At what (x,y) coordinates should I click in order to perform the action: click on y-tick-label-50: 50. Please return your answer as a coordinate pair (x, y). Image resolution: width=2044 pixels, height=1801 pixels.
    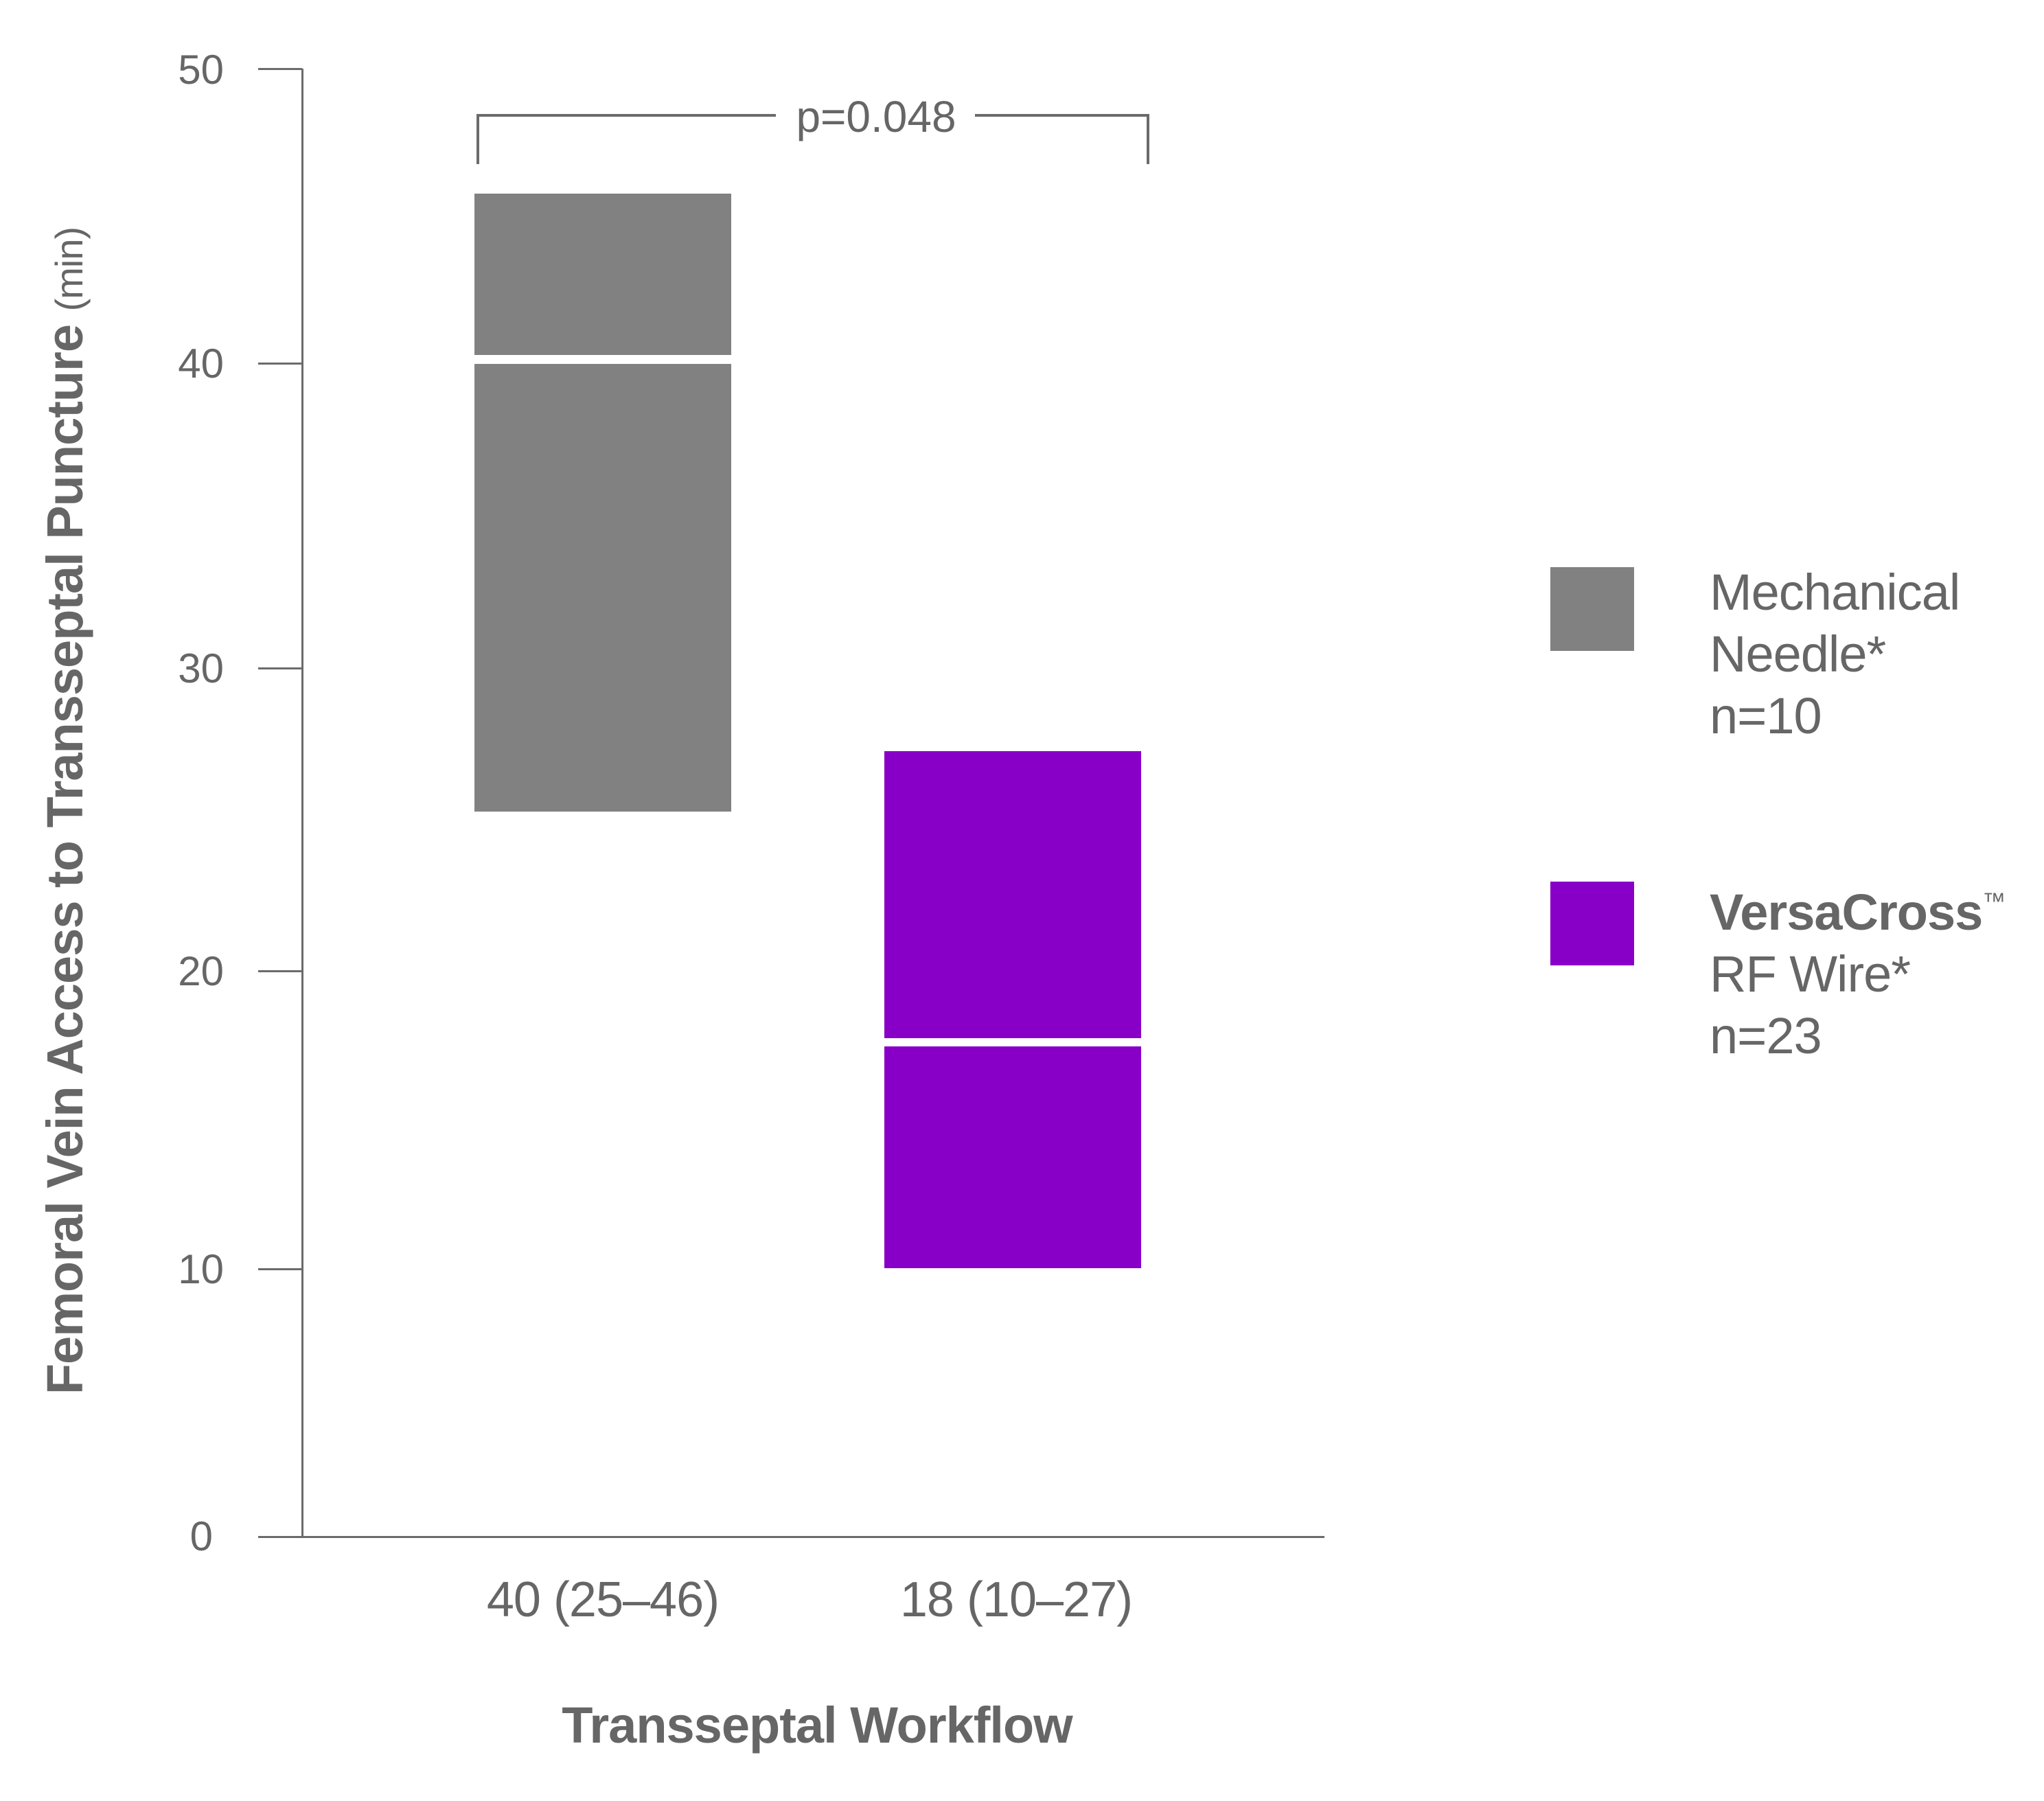
    Looking at the image, I should click on (201, 70).